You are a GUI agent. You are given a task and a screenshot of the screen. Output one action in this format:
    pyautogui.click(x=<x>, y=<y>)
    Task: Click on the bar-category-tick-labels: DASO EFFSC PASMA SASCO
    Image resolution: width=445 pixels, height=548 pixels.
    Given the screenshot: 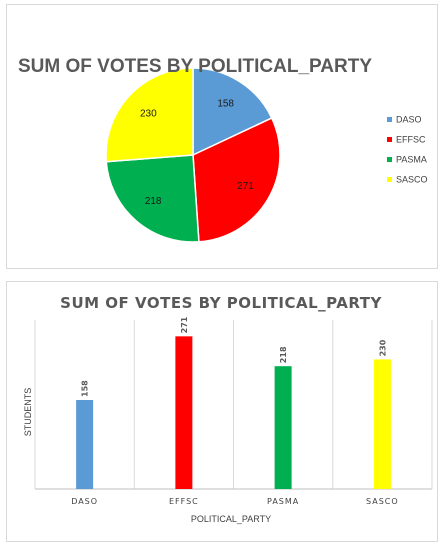 What is the action you would take?
    pyautogui.click(x=235, y=501)
    